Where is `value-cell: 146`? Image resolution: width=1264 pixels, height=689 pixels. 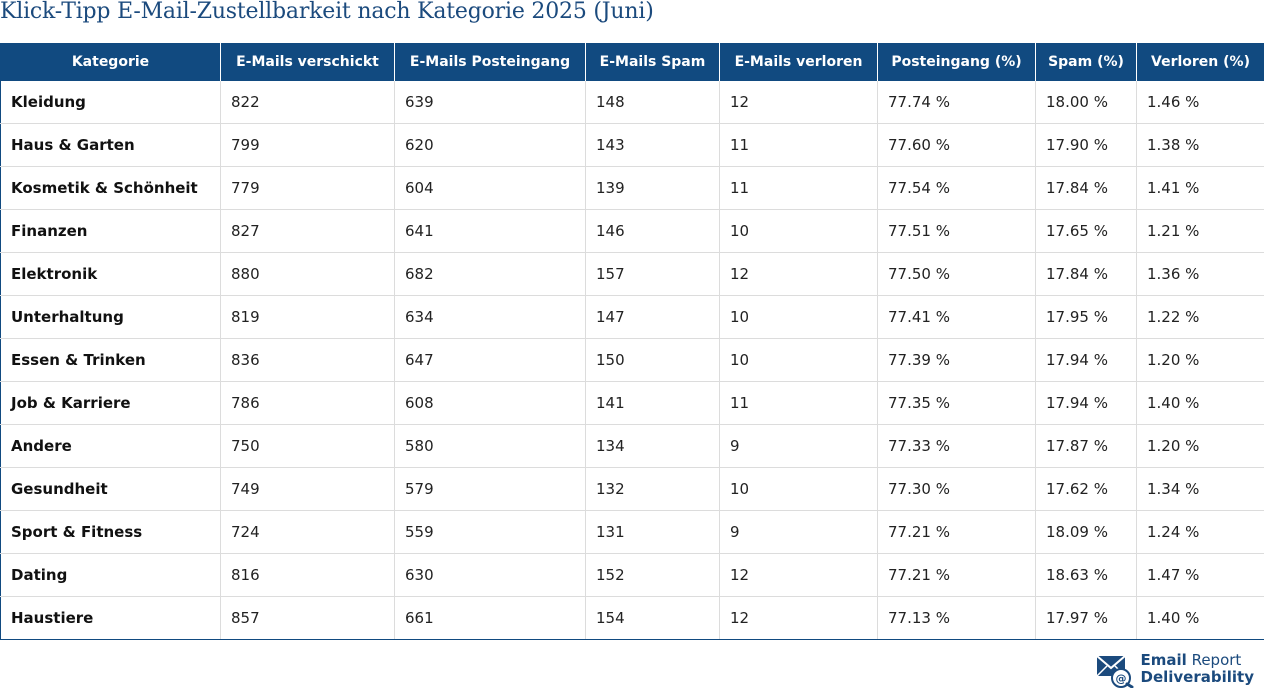
value-cell: 146 is located at coordinates (652, 231).